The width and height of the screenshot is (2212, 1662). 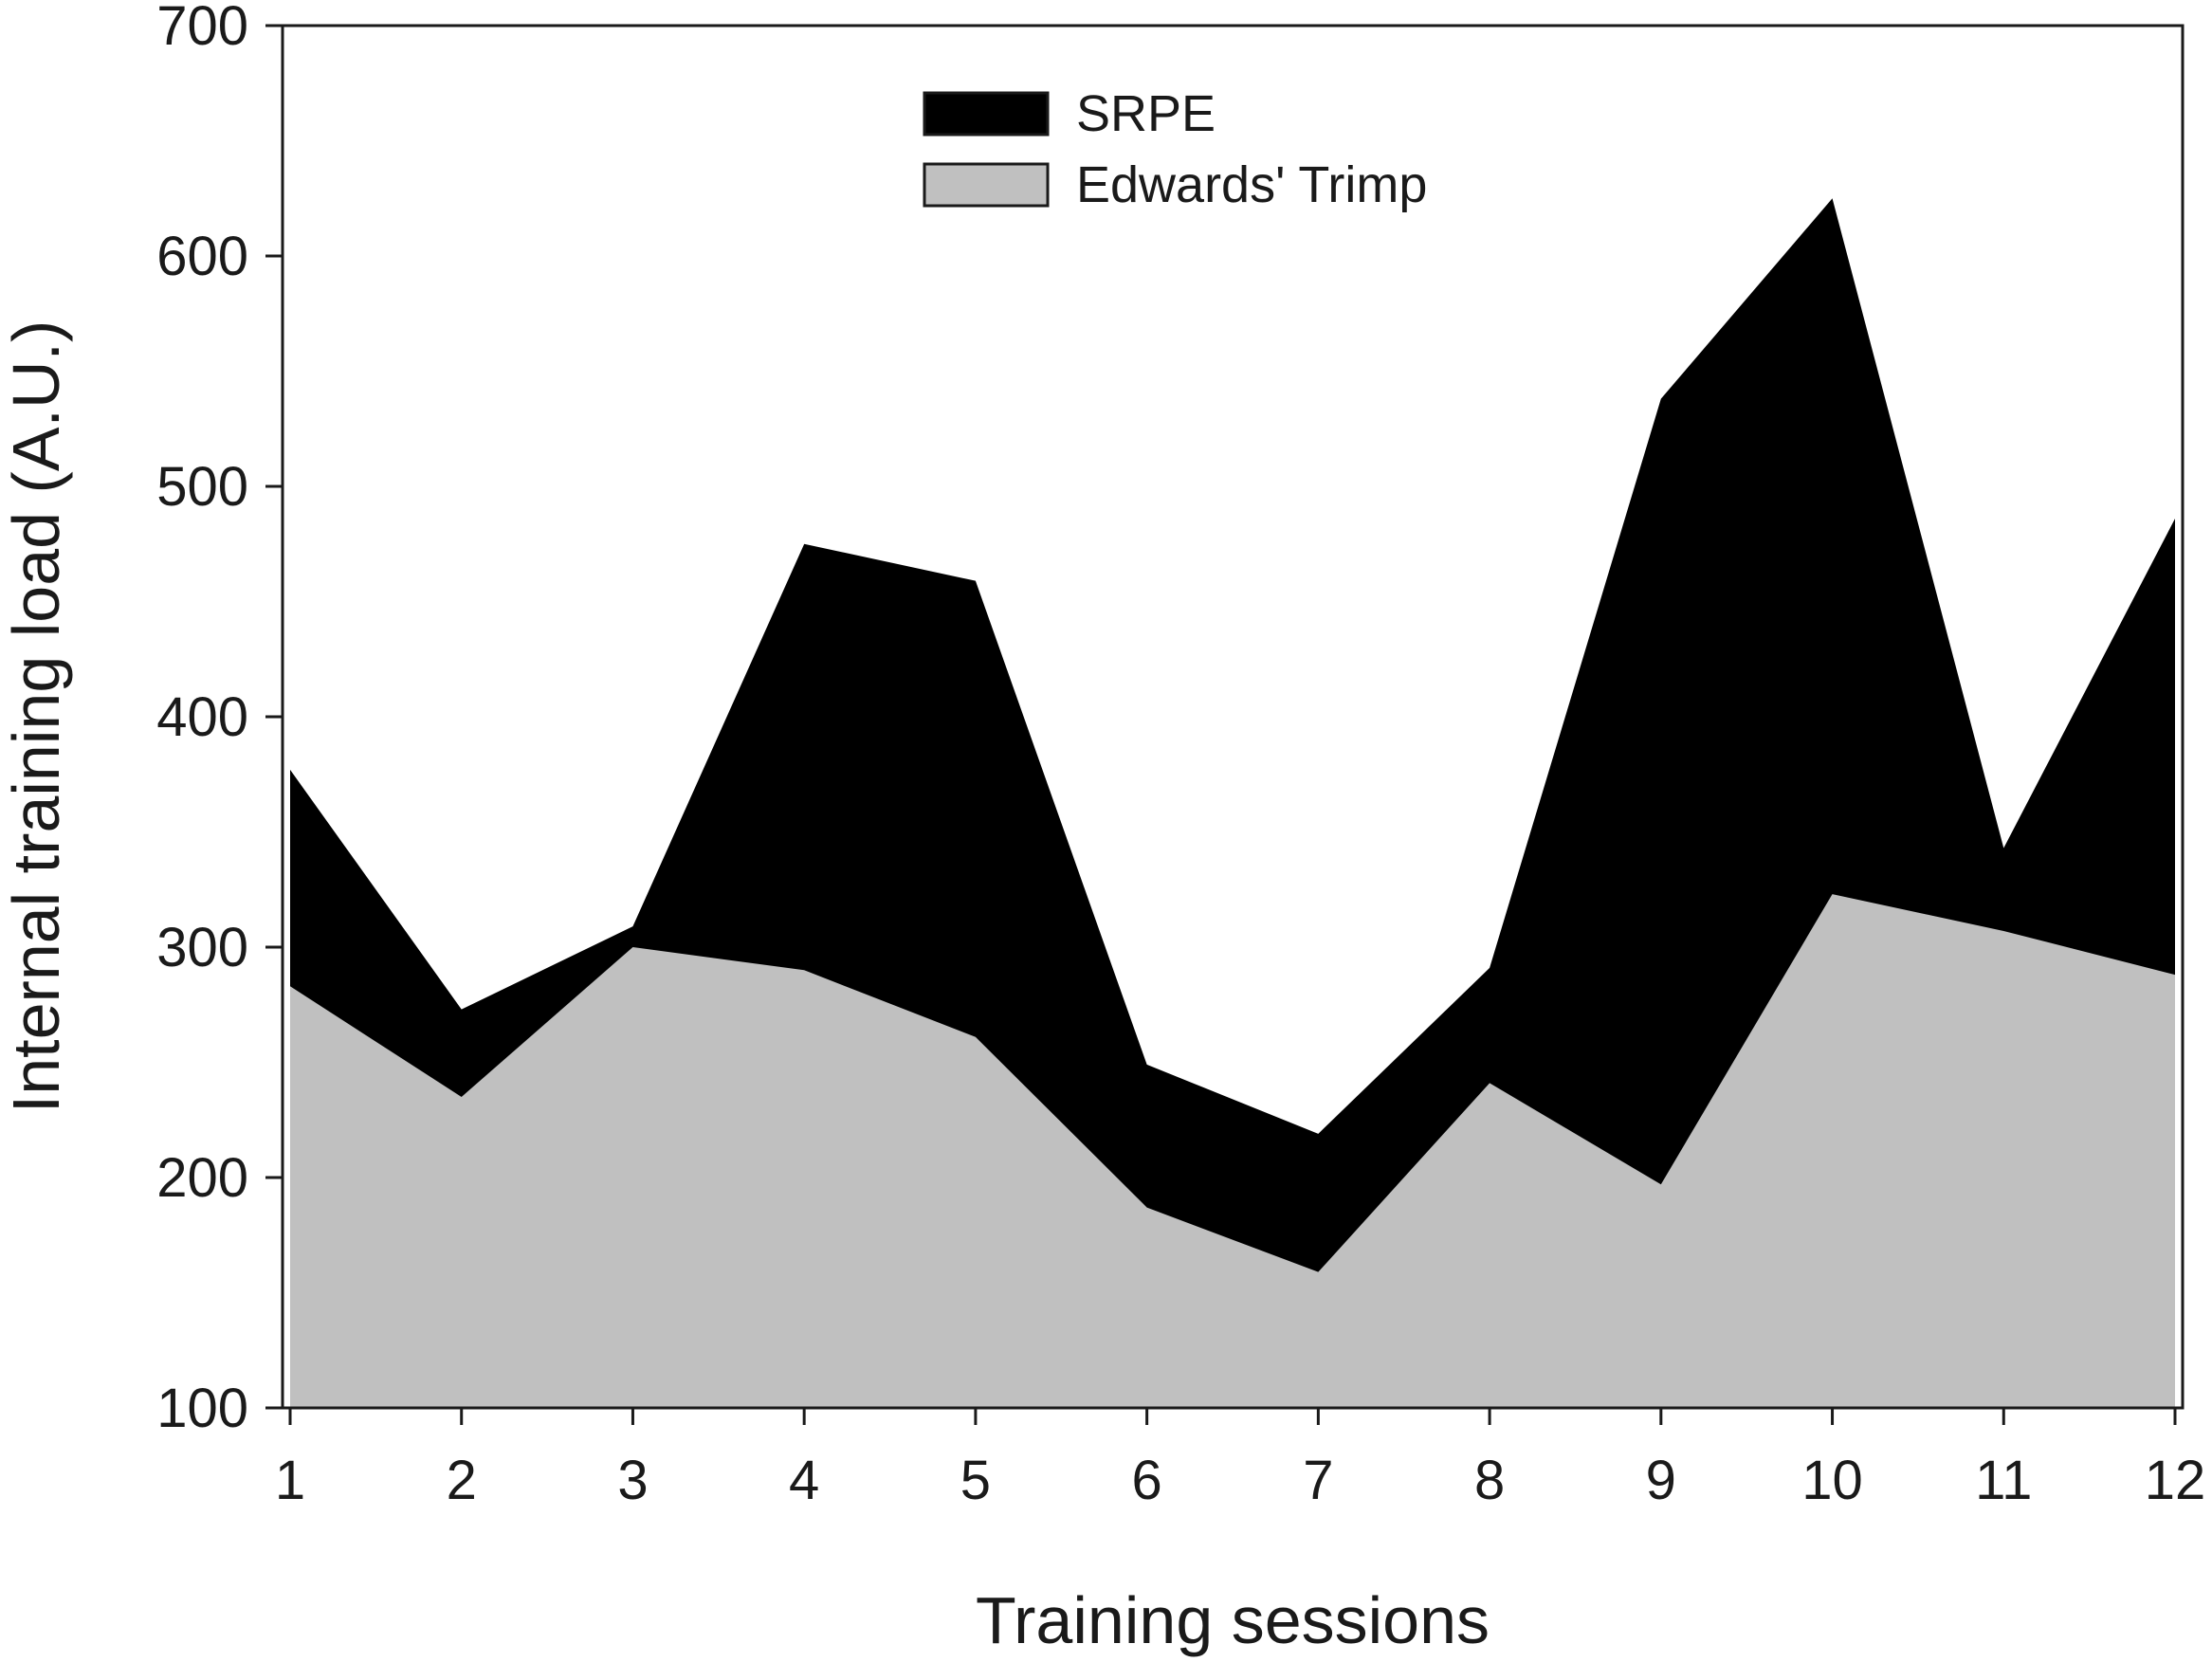 I want to click on legend-label: SRPE, so click(x=1146, y=113).